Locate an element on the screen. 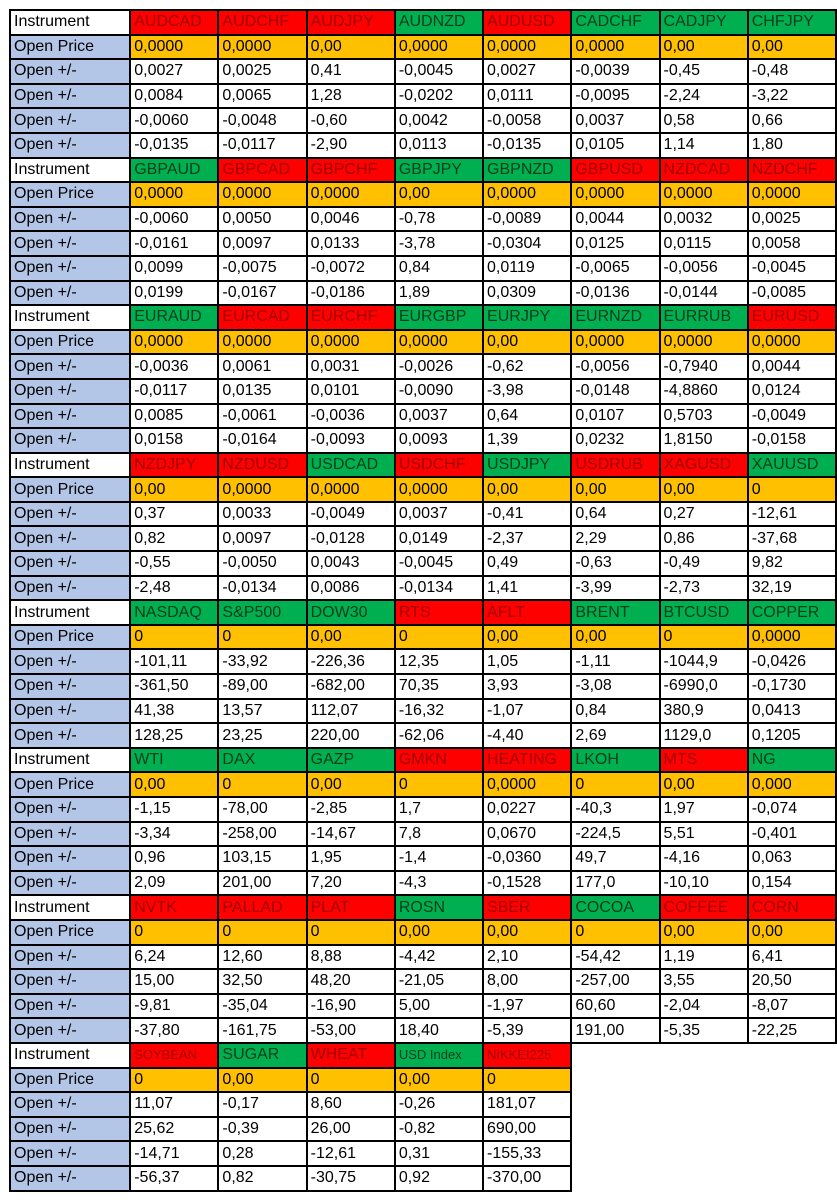 Image resolution: width=837 pixels, height=1201 pixels. instrument-name-cell: S&P500 is located at coordinates (262, 612).